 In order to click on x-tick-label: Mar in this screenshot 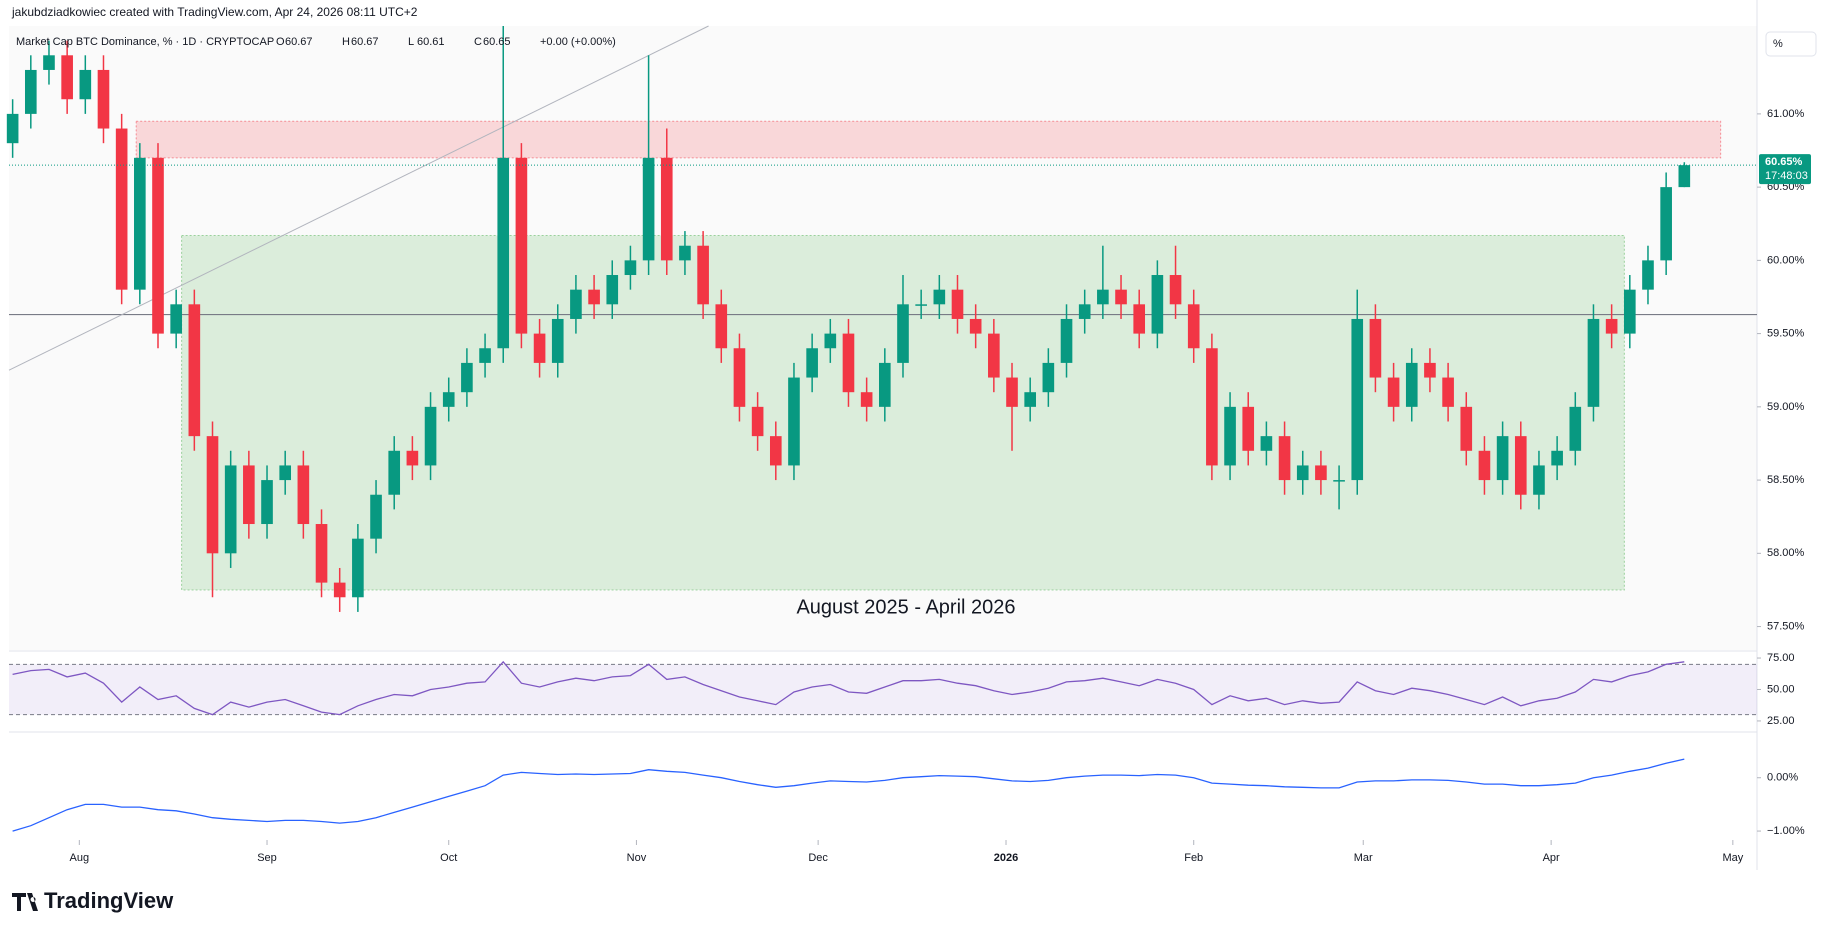, I will do `click(1363, 858)`.